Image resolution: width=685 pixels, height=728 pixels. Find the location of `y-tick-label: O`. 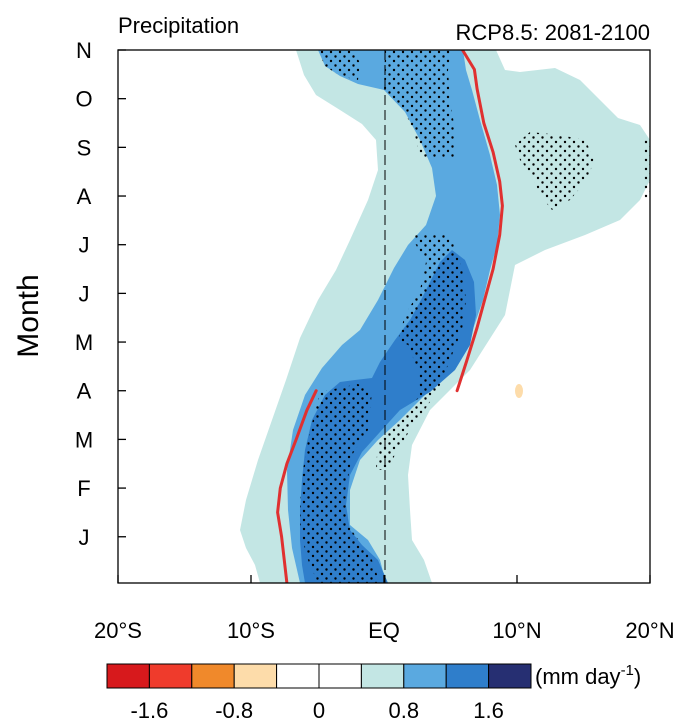

y-tick-label: O is located at coordinates (83, 99).